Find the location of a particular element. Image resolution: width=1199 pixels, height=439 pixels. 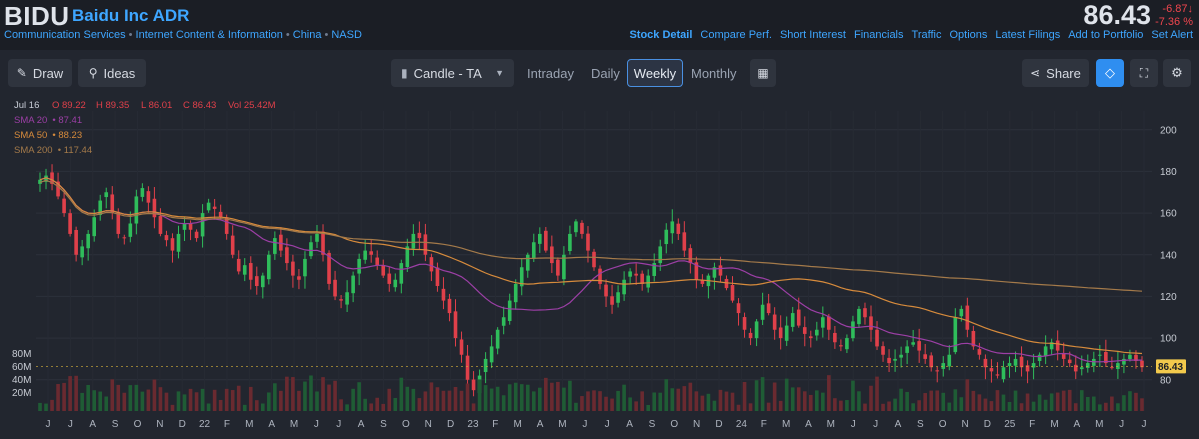

draw-button: ✎ Draw is located at coordinates (40, 73).